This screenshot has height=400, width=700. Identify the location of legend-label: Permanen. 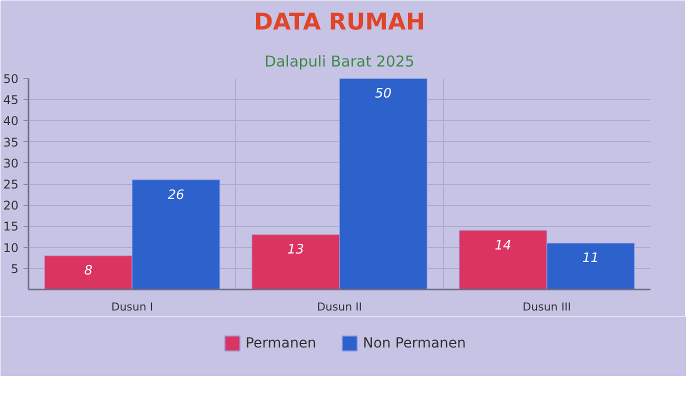
(281, 344).